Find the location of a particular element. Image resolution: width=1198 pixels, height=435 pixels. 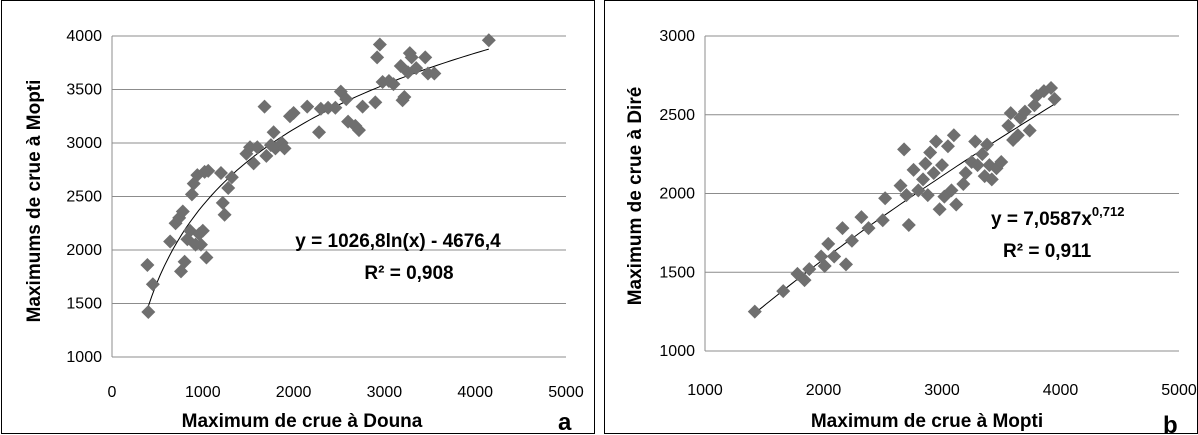

y-tick-label: 4000 is located at coordinates (84, 36).